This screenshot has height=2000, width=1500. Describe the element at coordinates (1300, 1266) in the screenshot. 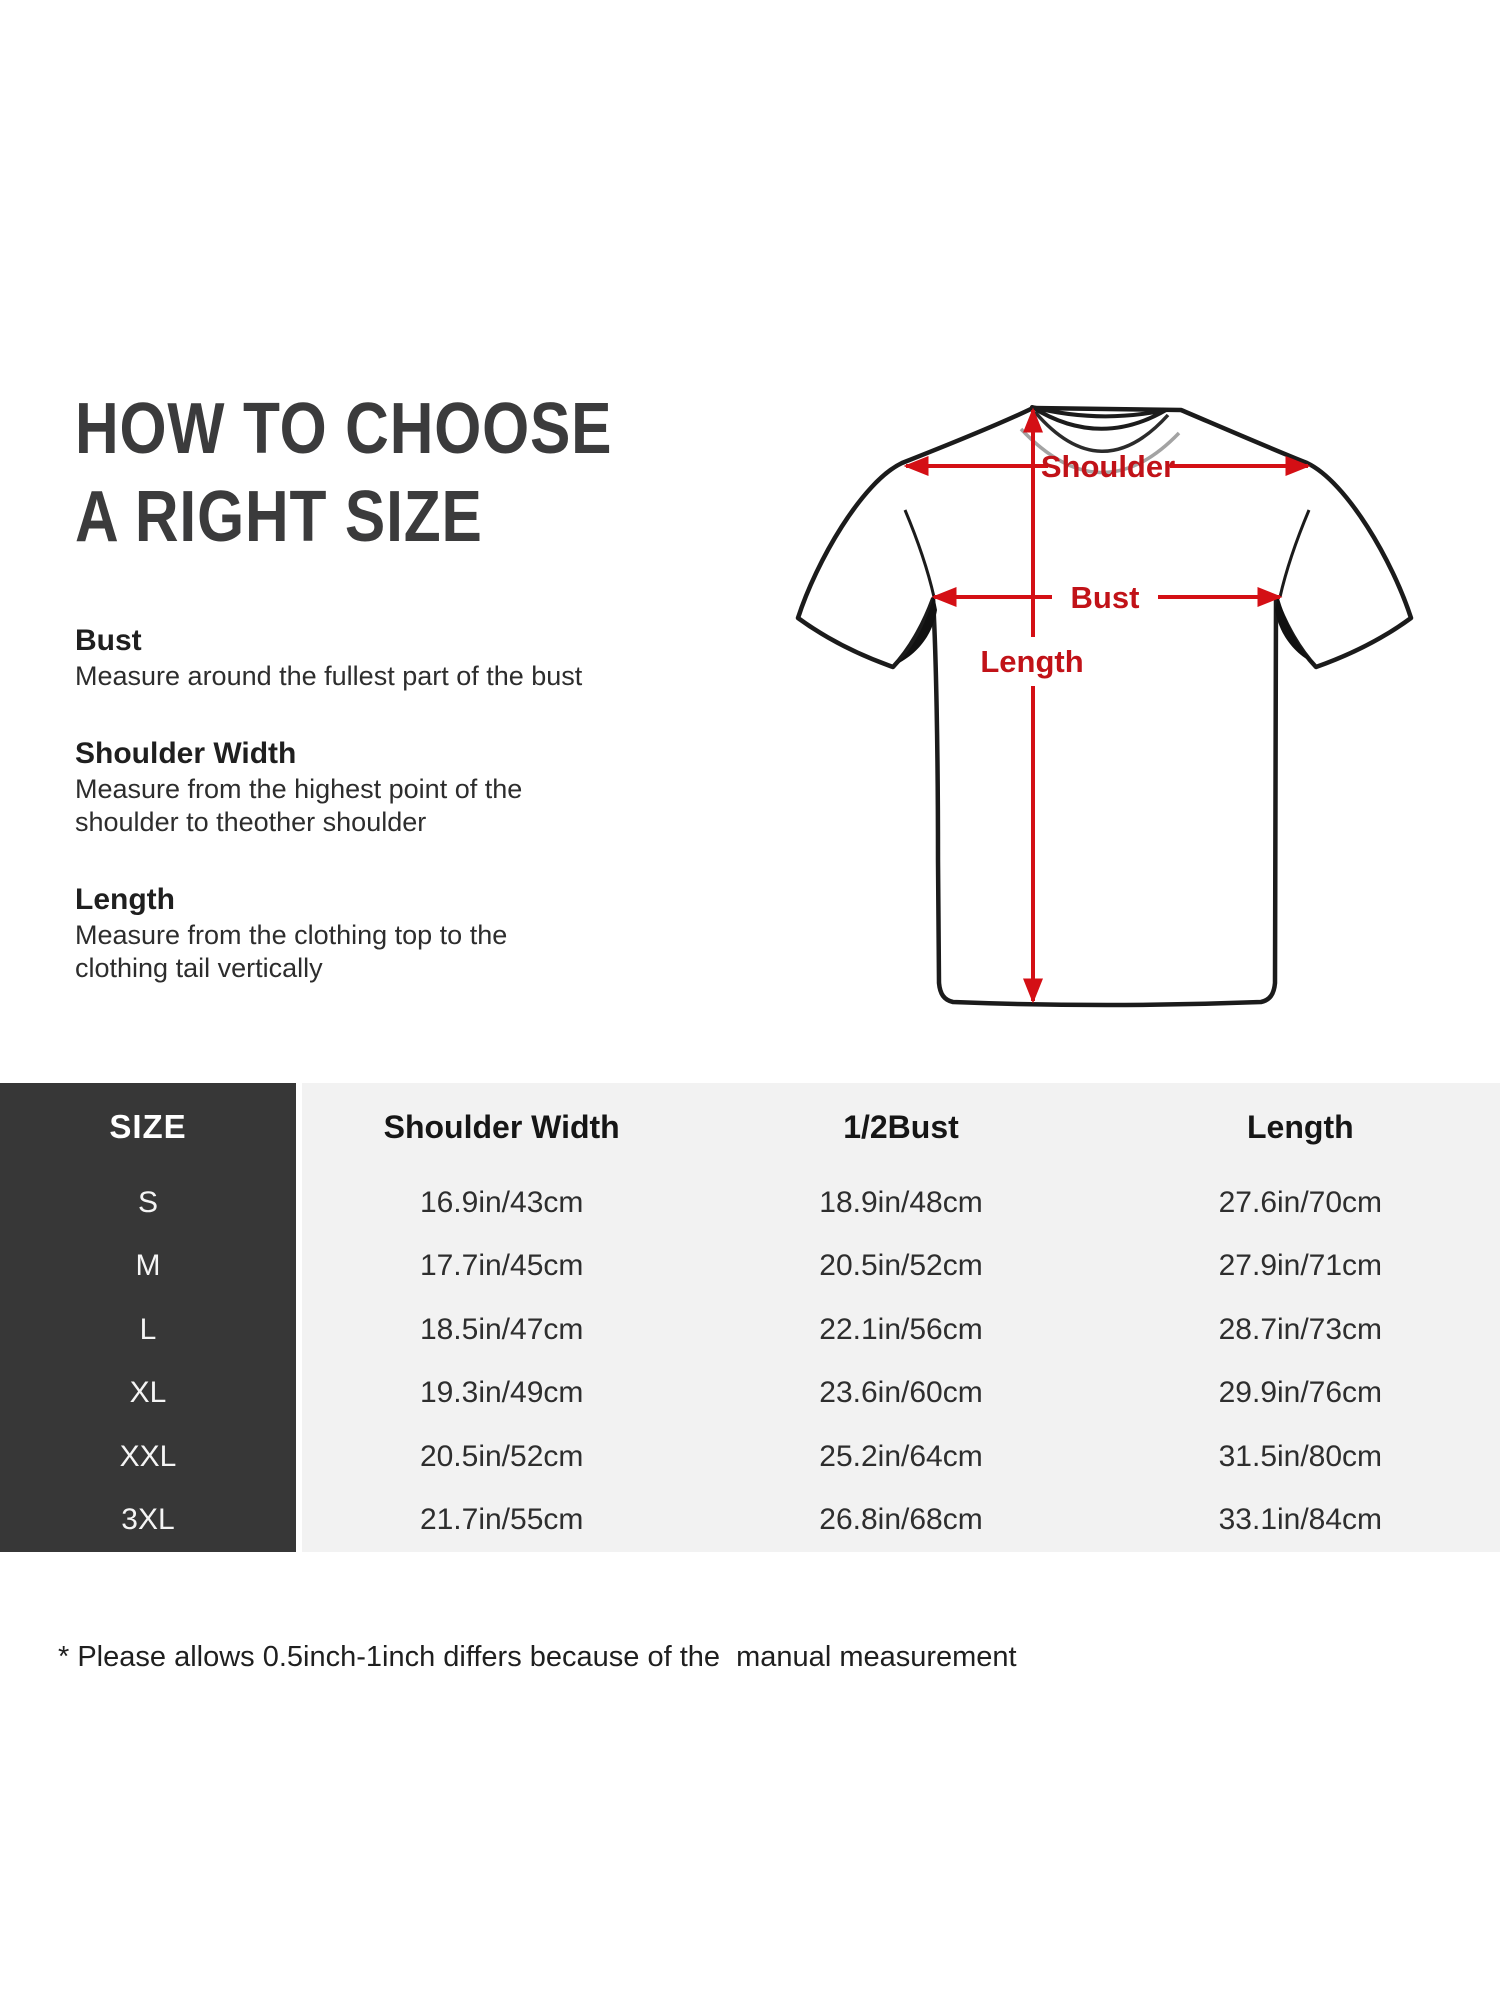

I see `table-cell: 27.9in/71cm` at that location.